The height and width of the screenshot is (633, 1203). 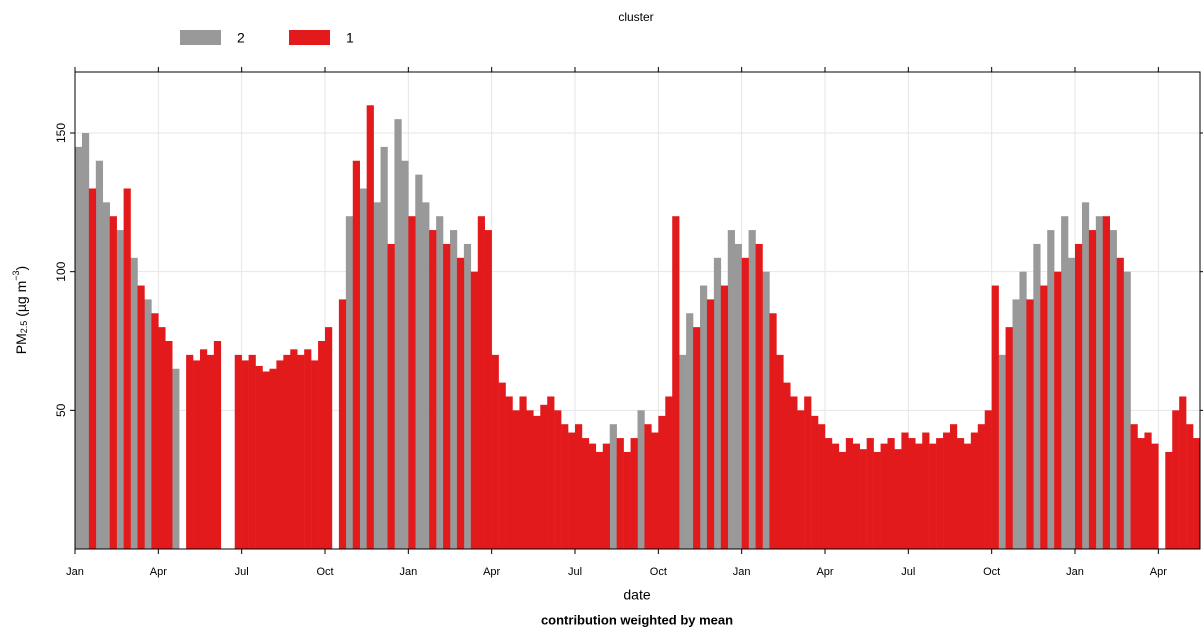 I want to click on x-tick-label: Apr, so click(x=158, y=572).